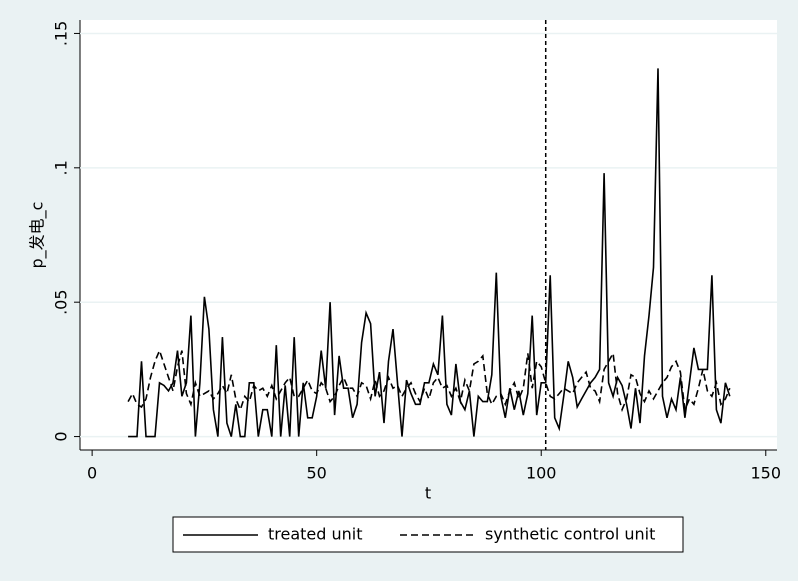  I want to click on x-axis-label: t, so click(428, 493).